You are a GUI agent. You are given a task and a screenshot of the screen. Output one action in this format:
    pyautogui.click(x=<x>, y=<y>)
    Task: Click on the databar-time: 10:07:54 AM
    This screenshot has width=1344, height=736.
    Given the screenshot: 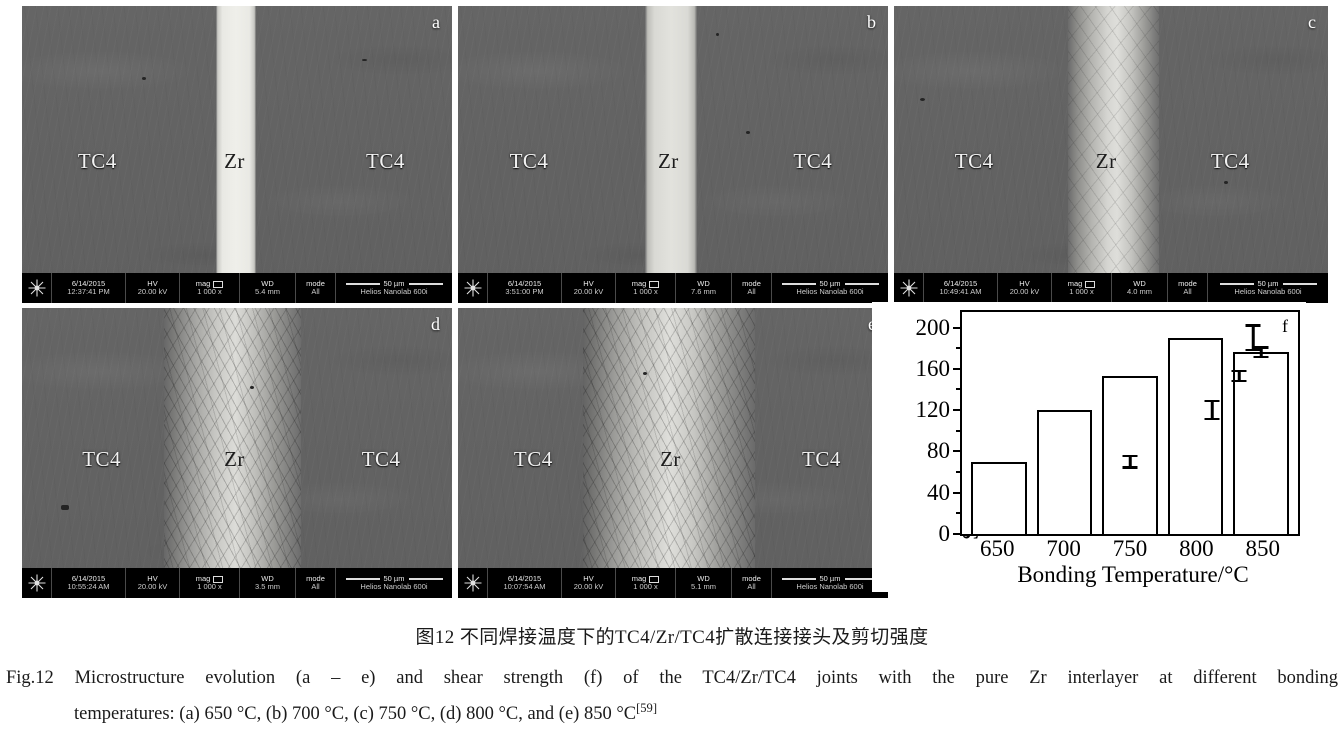 What is the action you would take?
    pyautogui.click(x=524, y=586)
    